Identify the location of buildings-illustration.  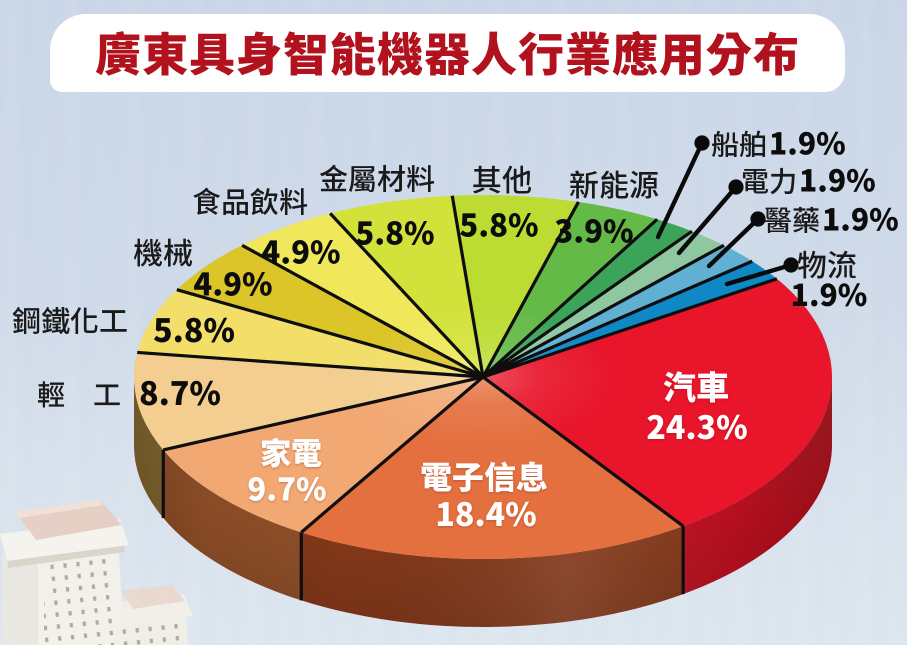
(96, 572).